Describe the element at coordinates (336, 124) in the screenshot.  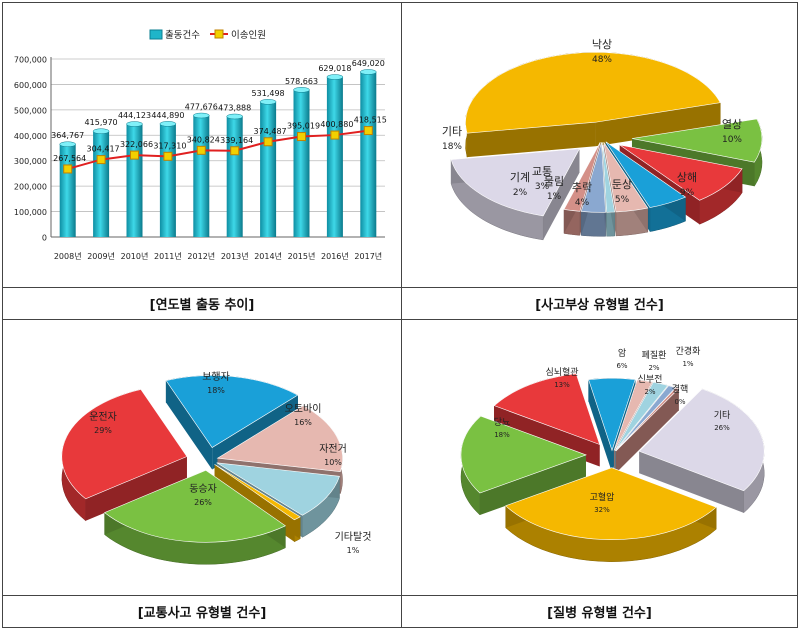
I see `line-value-label: 400,880` at that location.